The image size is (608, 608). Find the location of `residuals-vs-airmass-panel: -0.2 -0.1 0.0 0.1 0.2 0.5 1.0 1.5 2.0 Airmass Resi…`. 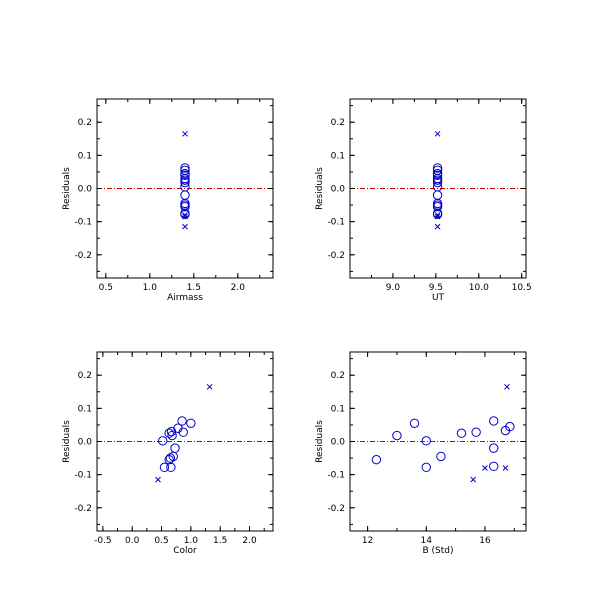

residuals-vs-airmass-panel: -0.2 -0.1 0.0 0.1 0.2 0.5 1.0 1.5 2.0 Airmass Resi… is located at coordinates (168, 200).